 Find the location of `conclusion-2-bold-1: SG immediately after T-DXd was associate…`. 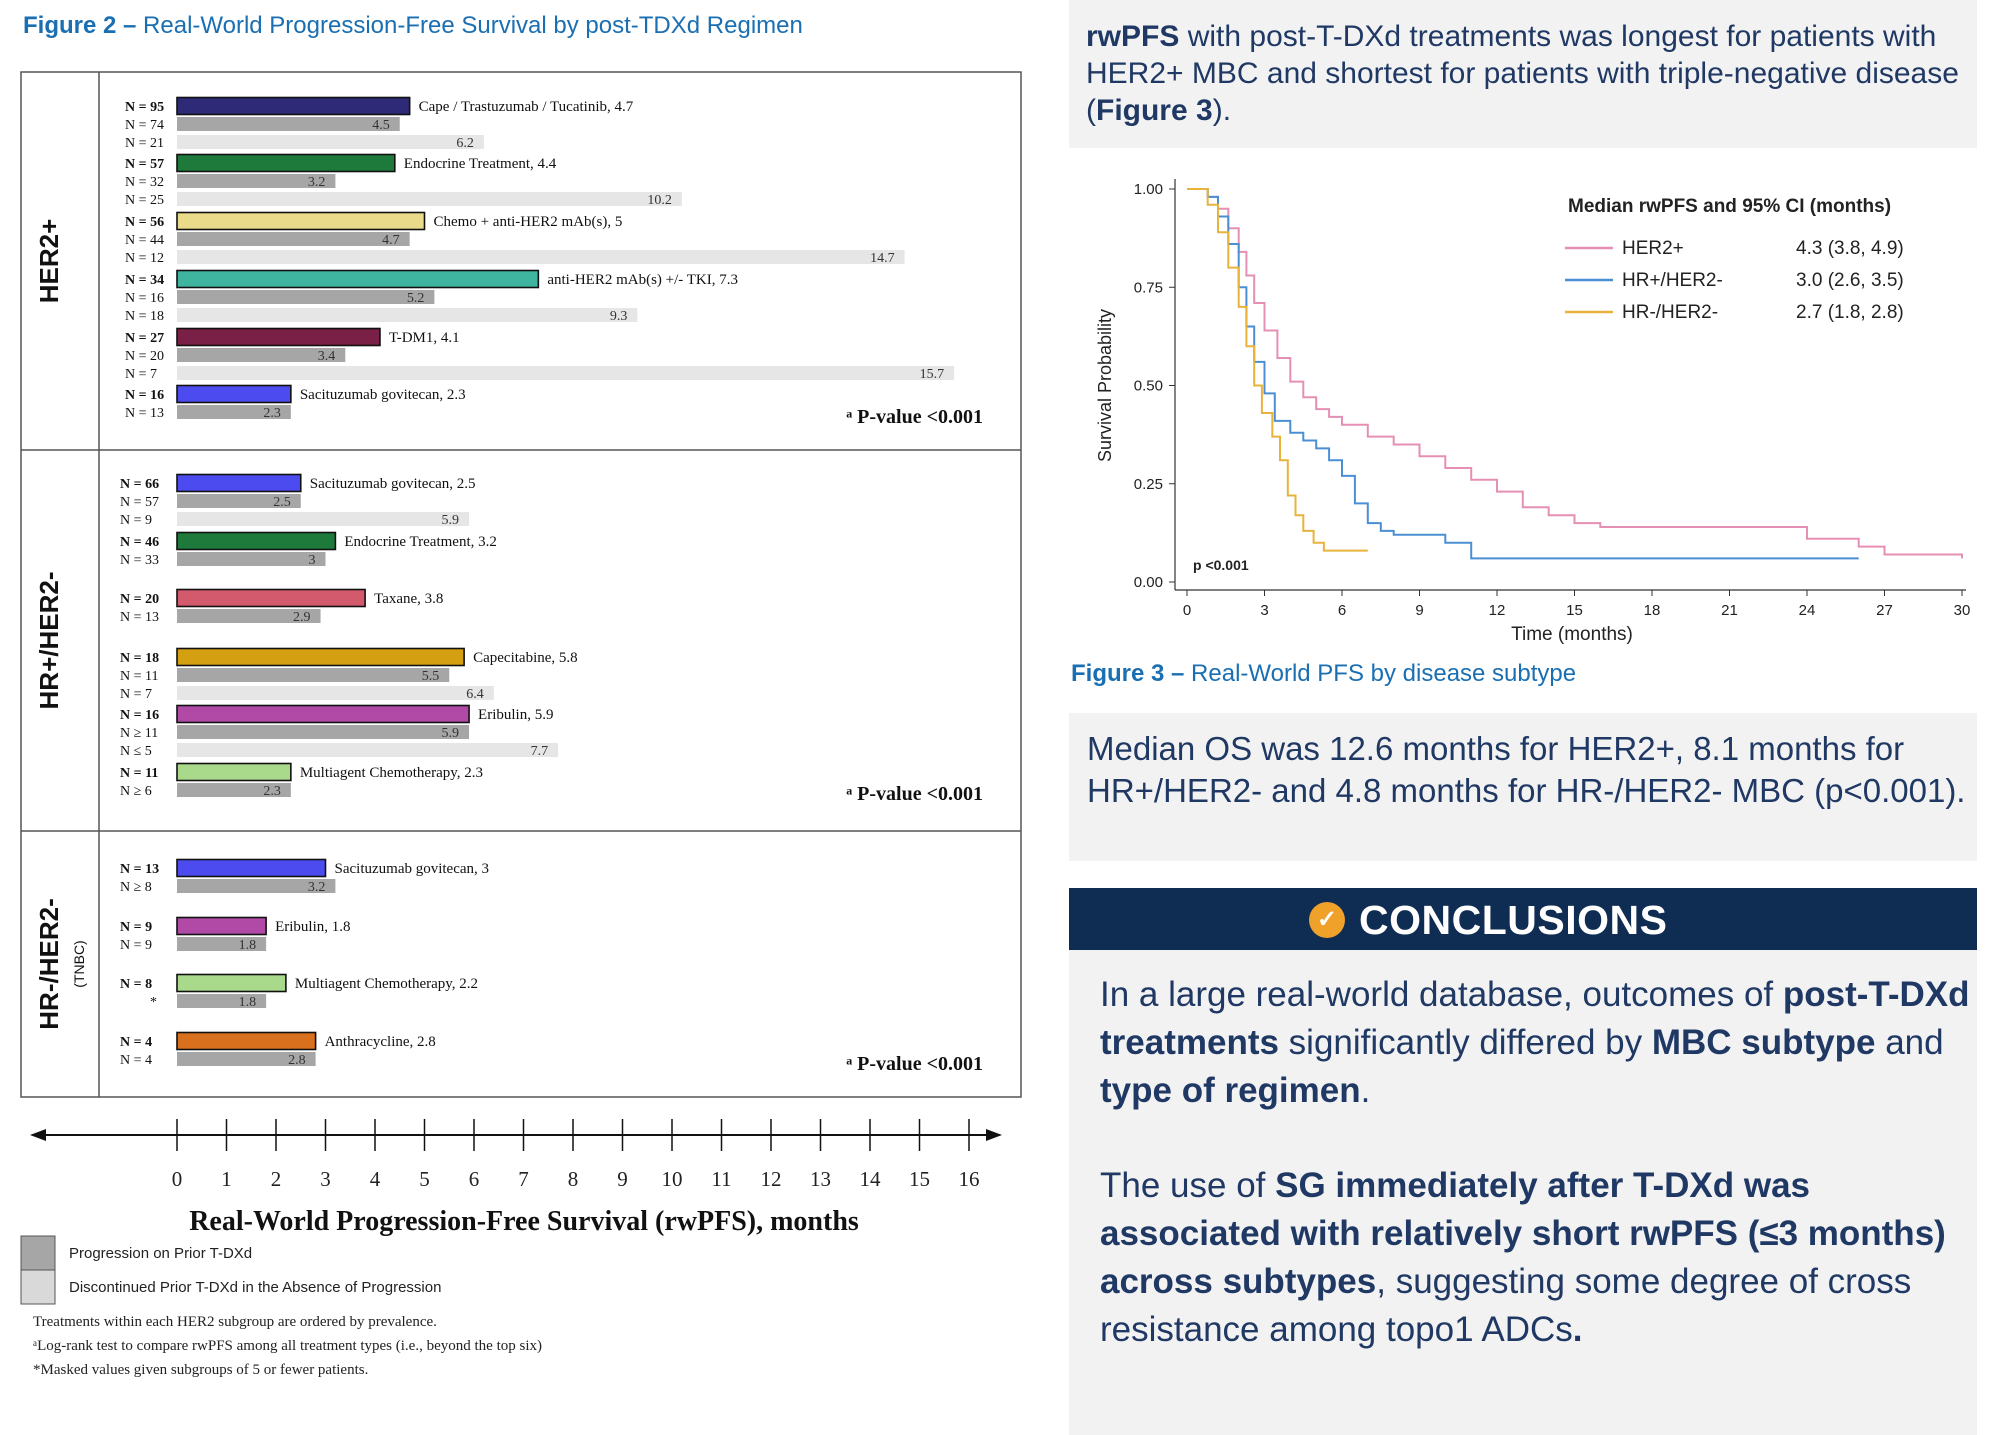

conclusion-2-bold-1: SG immediately after T-DXd was associate… is located at coordinates (1523, 1233).